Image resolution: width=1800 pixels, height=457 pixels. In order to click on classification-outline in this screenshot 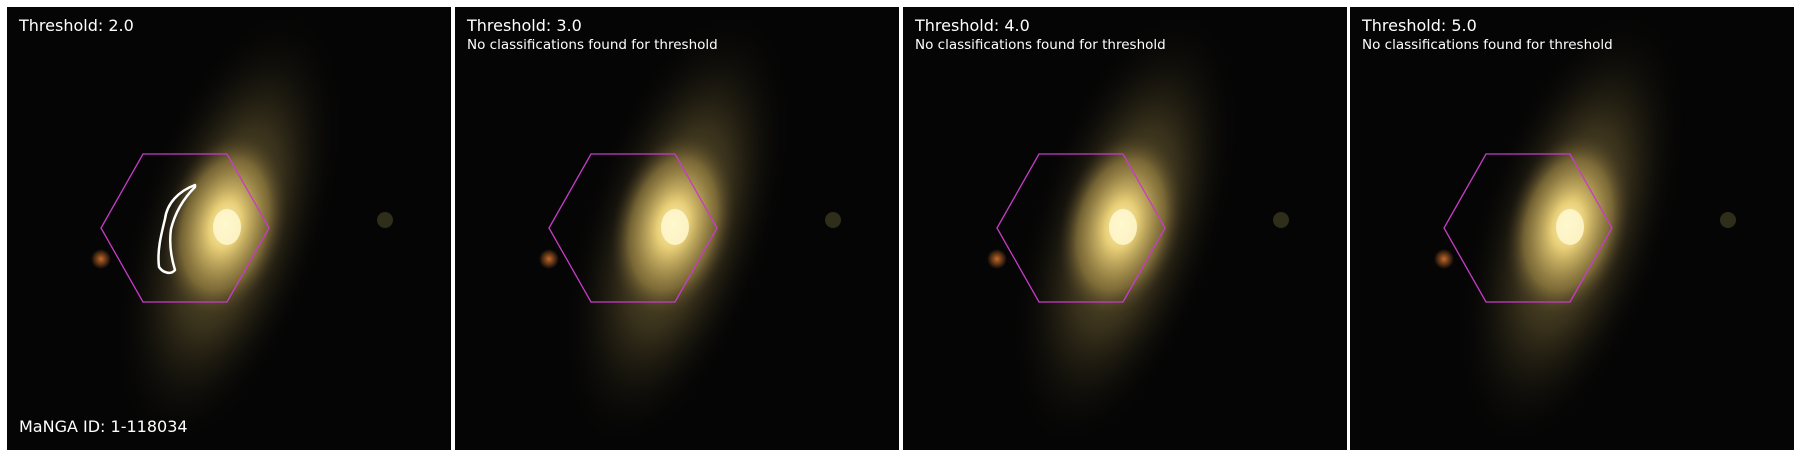, I will do `click(177, 229)`.